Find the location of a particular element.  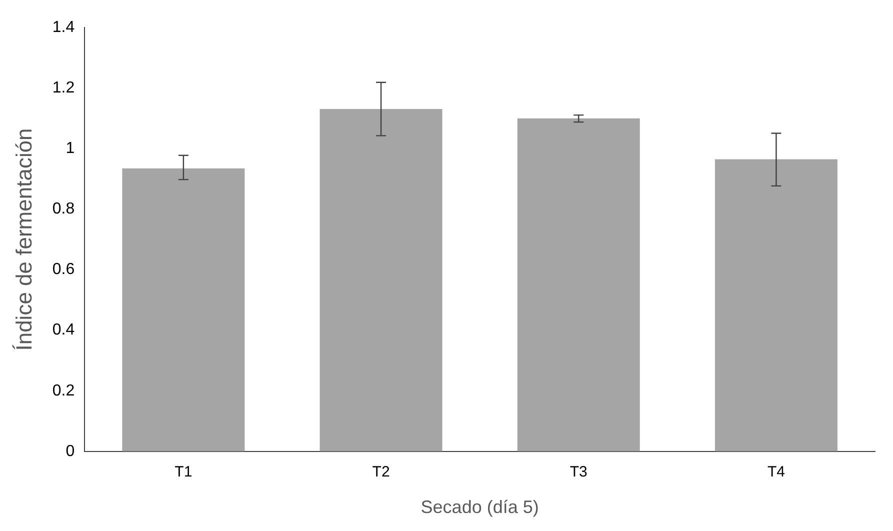

y-tick-label: 0.2 is located at coordinates (63, 391).